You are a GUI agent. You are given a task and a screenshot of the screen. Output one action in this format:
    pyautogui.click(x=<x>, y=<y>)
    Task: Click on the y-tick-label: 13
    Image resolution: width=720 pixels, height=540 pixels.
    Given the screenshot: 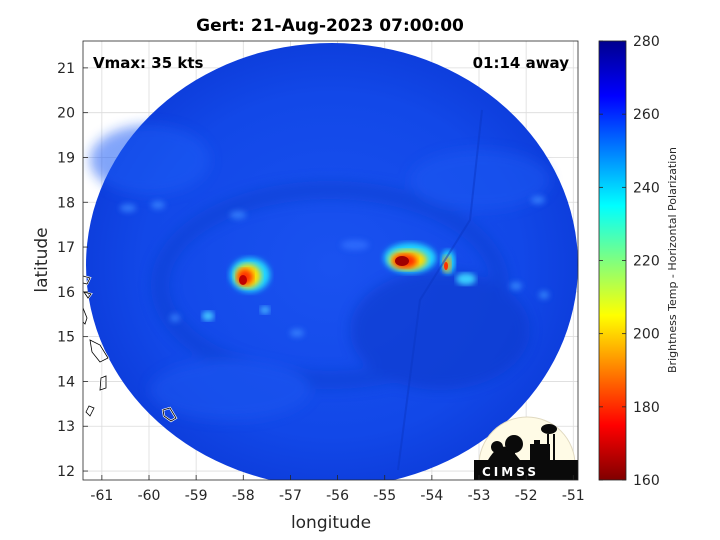 What is the action you would take?
    pyautogui.click(x=66, y=427)
    